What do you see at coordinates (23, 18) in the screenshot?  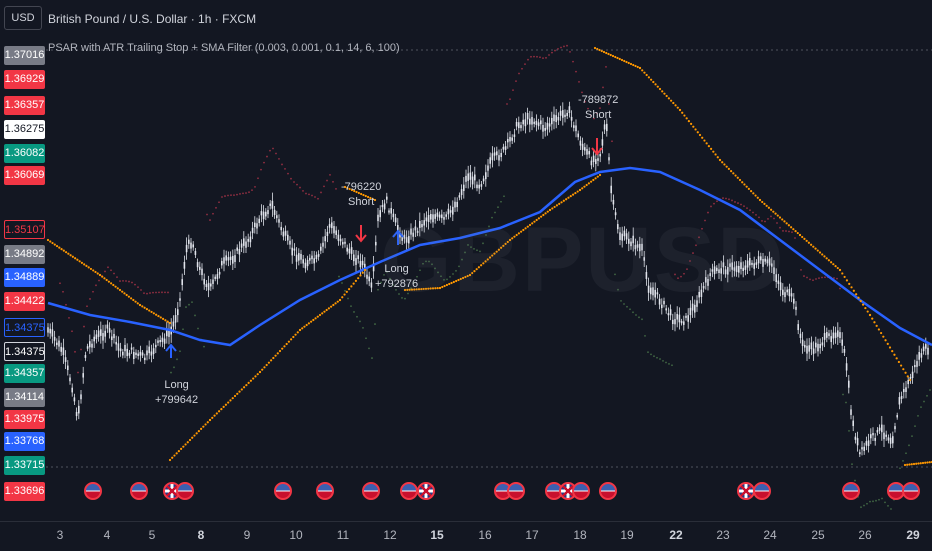 I see `currency-button: USD` at bounding box center [23, 18].